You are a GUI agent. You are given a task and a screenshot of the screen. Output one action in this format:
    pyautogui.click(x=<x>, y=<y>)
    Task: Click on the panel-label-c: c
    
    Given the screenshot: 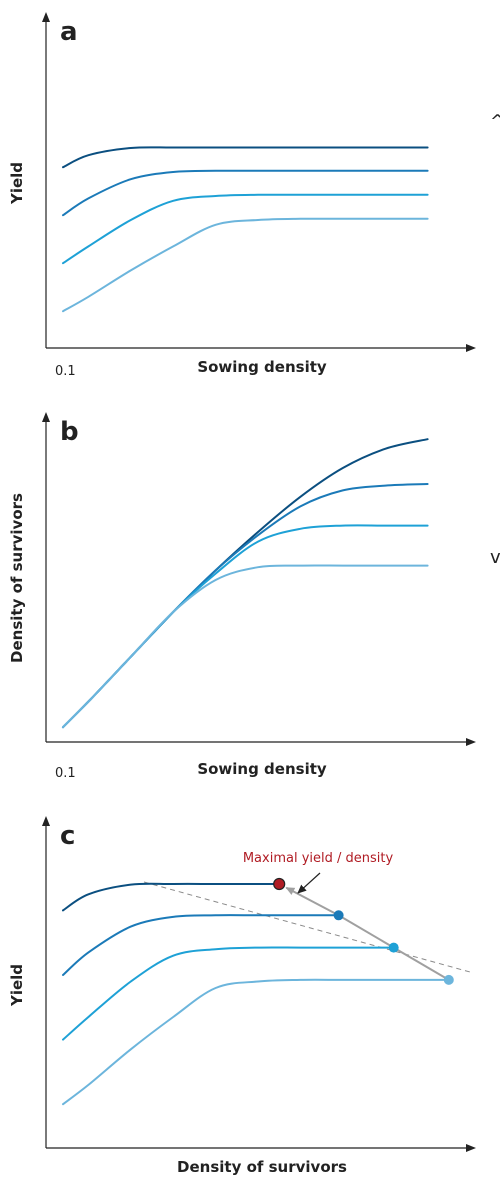 What is the action you would take?
    pyautogui.click(x=67, y=836)
    